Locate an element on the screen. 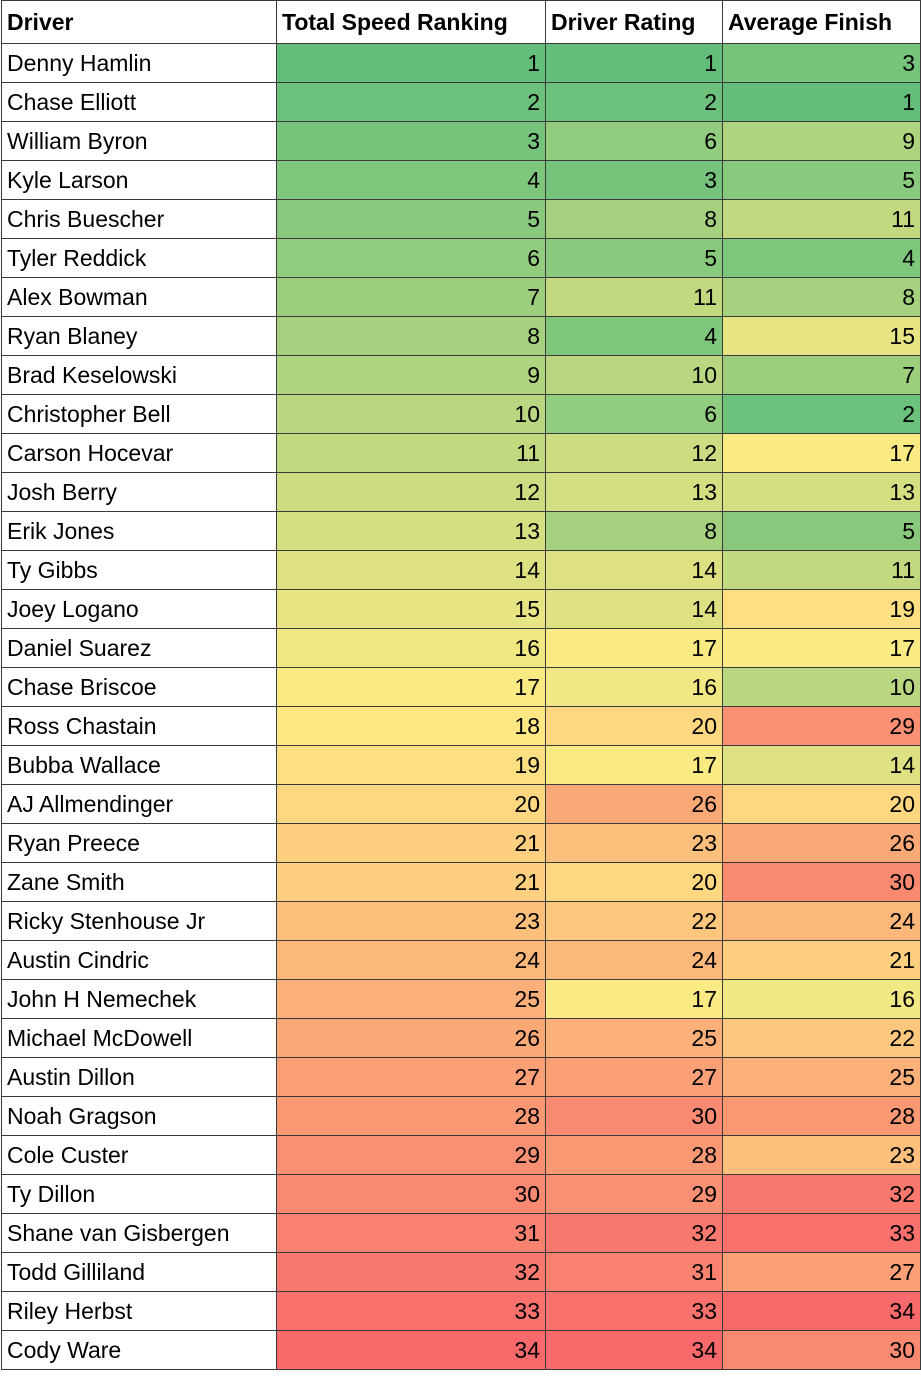  driver-name: Cole Custer is located at coordinates (139, 1155).